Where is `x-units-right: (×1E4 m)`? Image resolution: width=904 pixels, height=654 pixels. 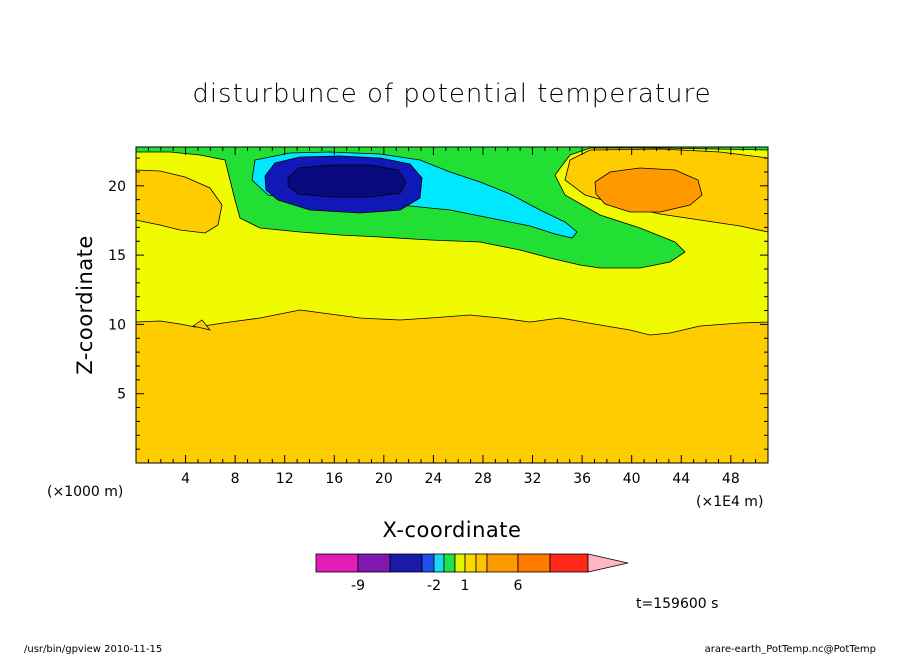
x-units-right: (×1E4 m) is located at coordinates (729, 502).